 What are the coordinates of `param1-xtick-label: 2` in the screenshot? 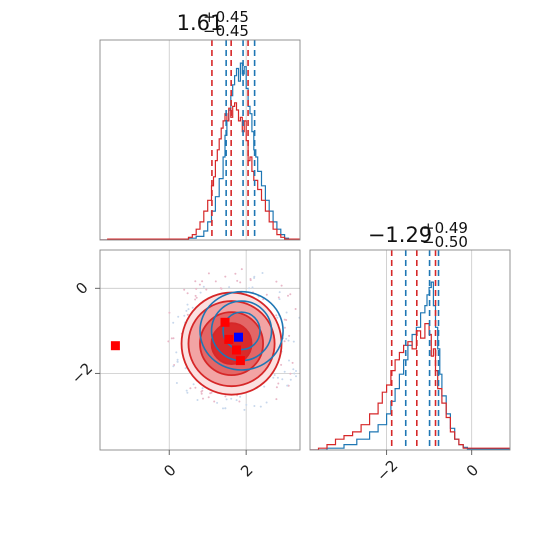 It's located at (246, 470).